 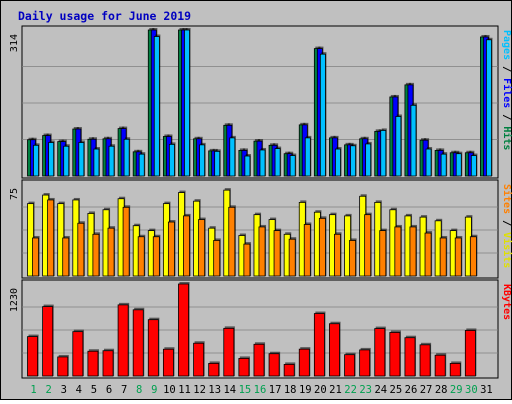 I want to click on x-tick-day: 21, so click(x=335, y=390).